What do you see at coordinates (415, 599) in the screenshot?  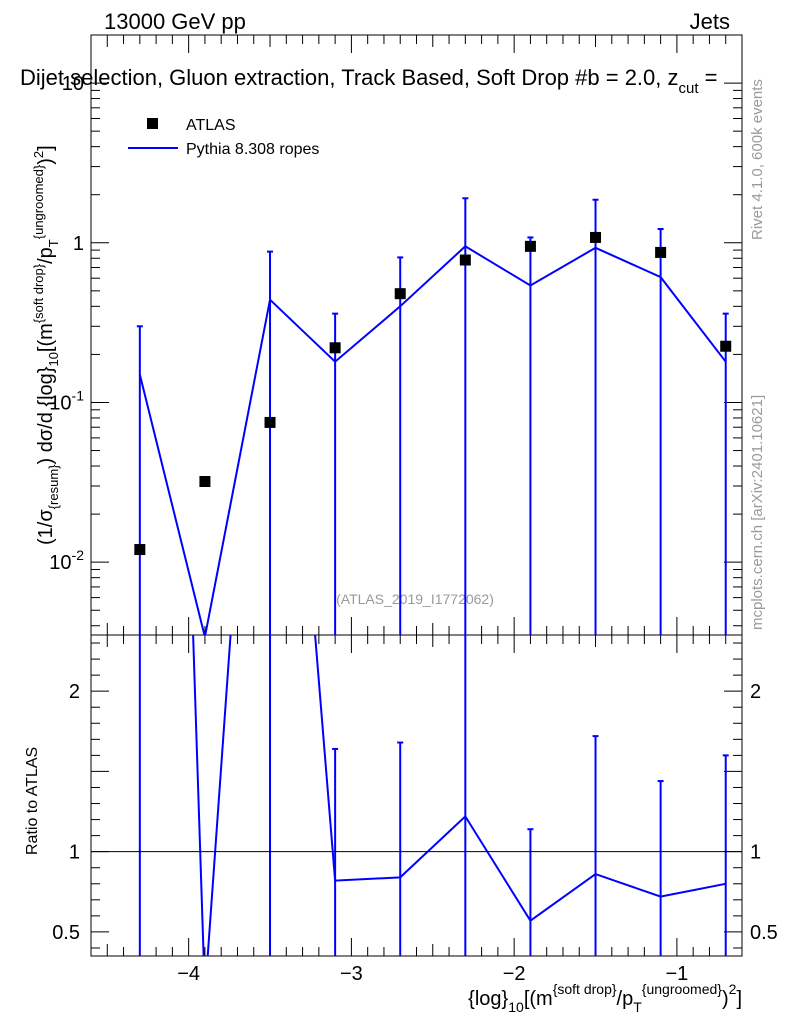 I see `analysis-watermark: (ATLAS_2019_I1772062)` at bounding box center [415, 599].